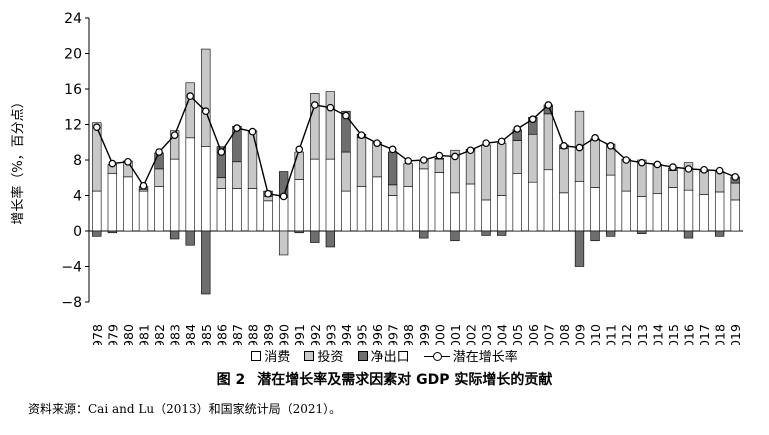 This screenshot has height=435, width=769. I want to click on source-note: 资料来源：Cai and Lu（2013）和国家统计局（2021）。, so click(185, 409).